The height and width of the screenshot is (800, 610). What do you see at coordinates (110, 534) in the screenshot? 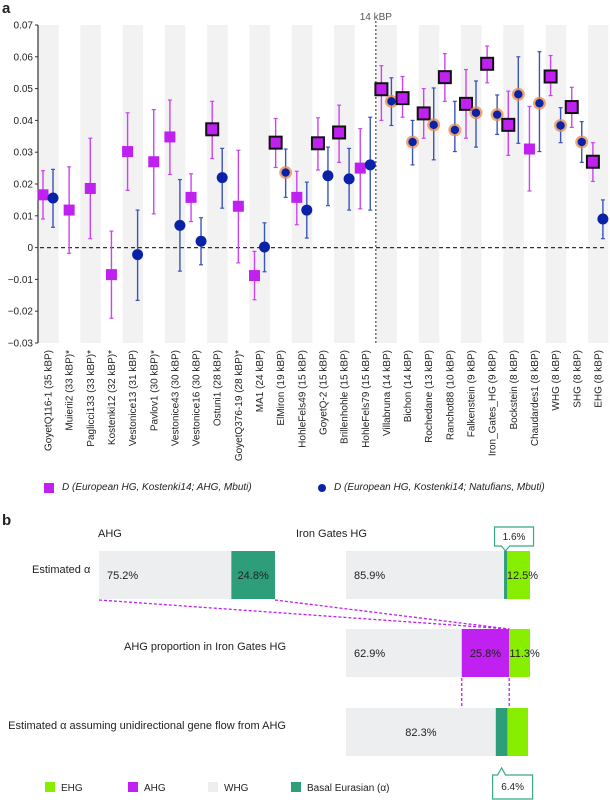
I see `column-header-ahg: AHG` at bounding box center [110, 534].